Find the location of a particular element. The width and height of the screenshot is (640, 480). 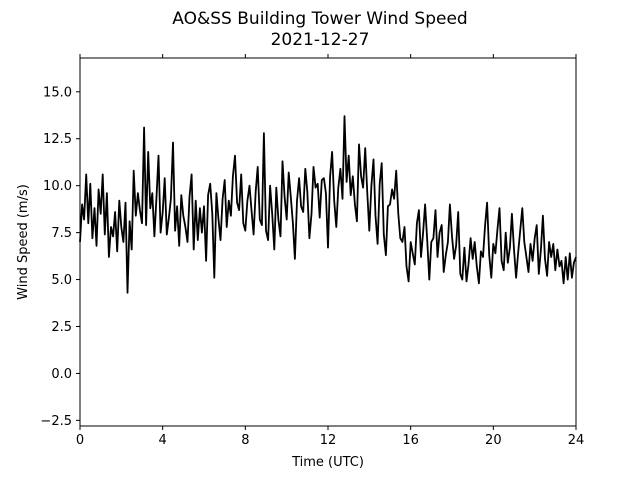

y-tick-label-2: 2.5 is located at coordinates (61, 327).